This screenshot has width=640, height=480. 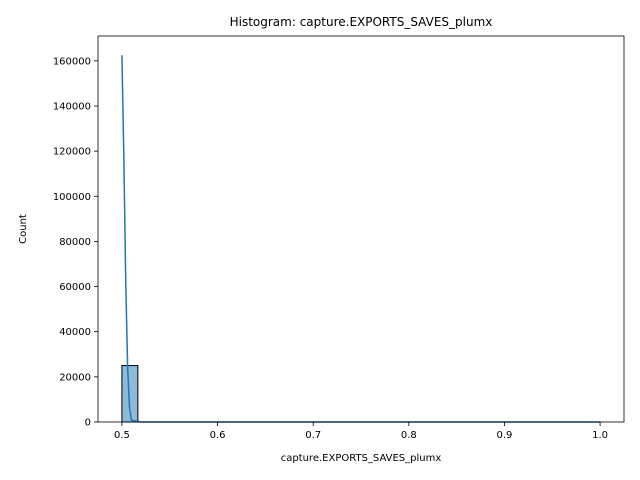 I want to click on chart-title: Histogram: capture.EXPORTS_SAVES_plumx, so click(x=361, y=22).